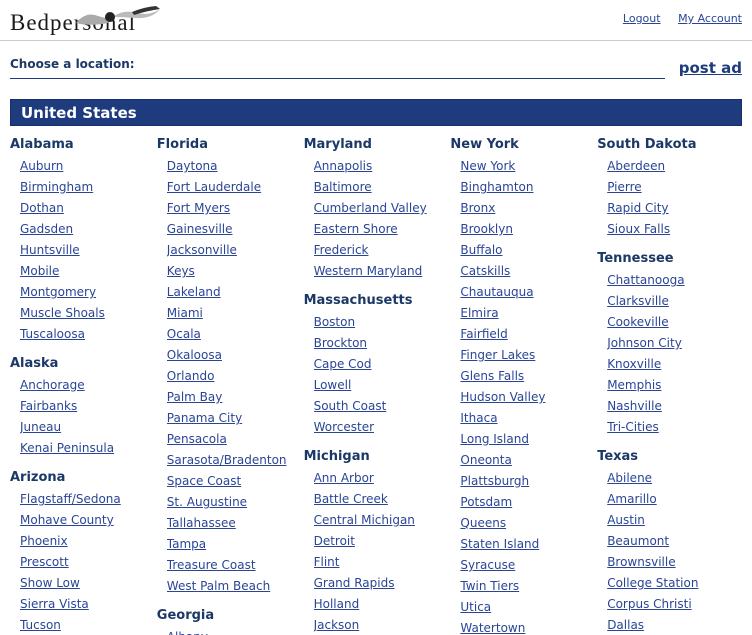 The width and height of the screenshot is (752, 635). What do you see at coordinates (343, 478) in the screenshot?
I see `city-link: Ann Arbor` at bounding box center [343, 478].